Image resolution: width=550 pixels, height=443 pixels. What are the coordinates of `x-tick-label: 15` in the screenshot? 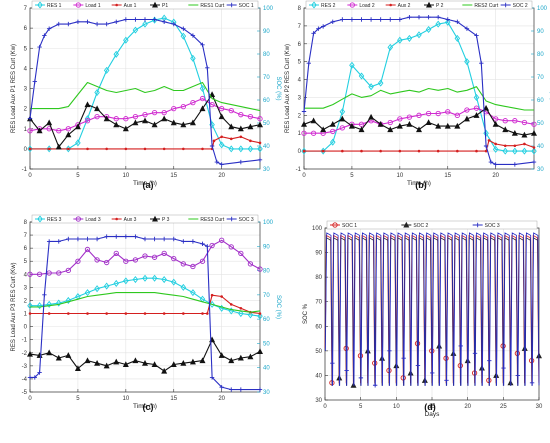 It's located at (432, 407).